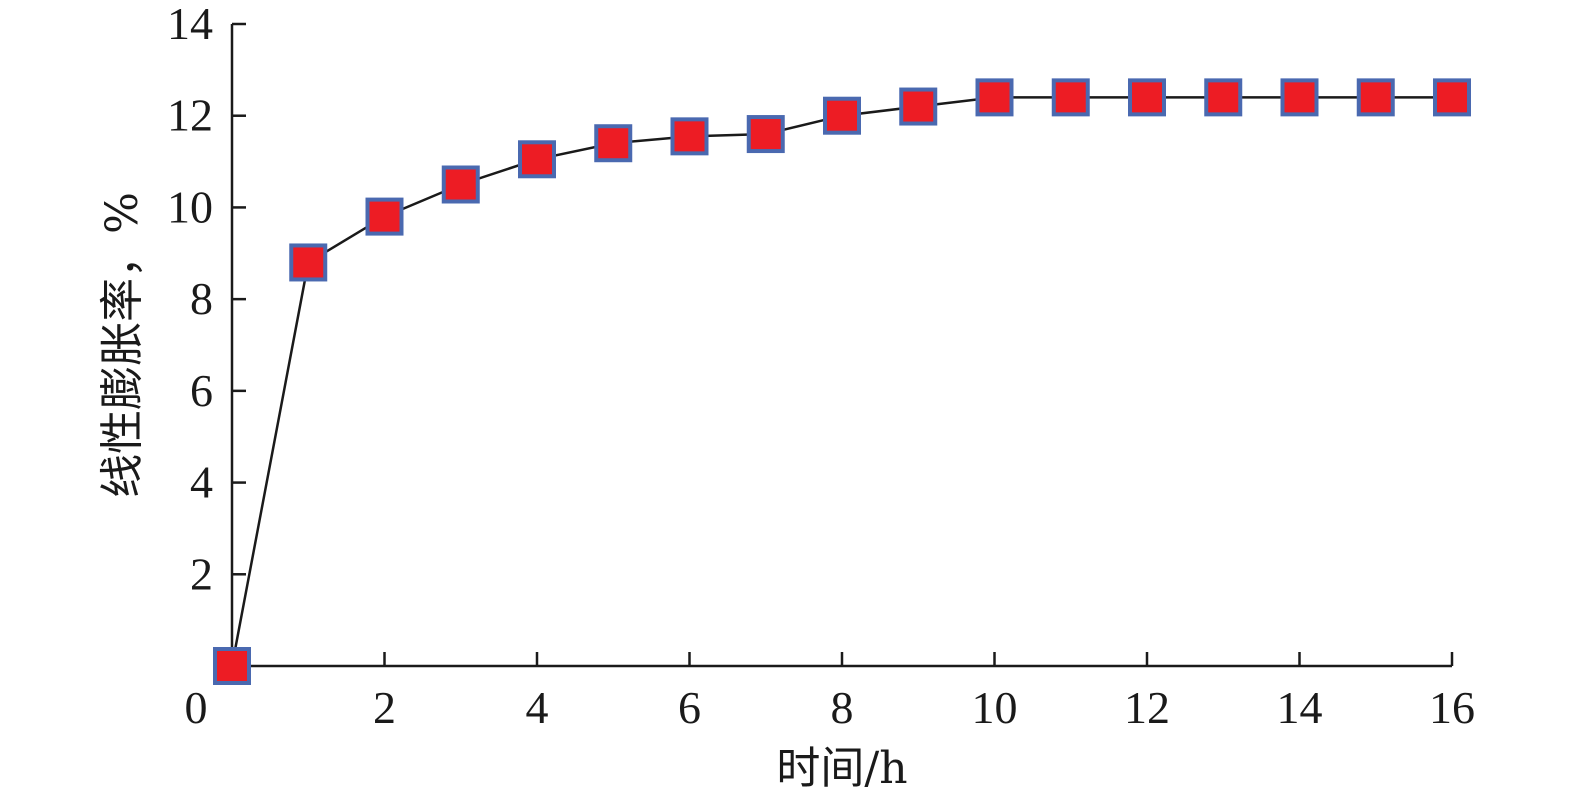  What do you see at coordinates (190, 24) in the screenshot?
I see `y-tick-label: 14` at bounding box center [190, 24].